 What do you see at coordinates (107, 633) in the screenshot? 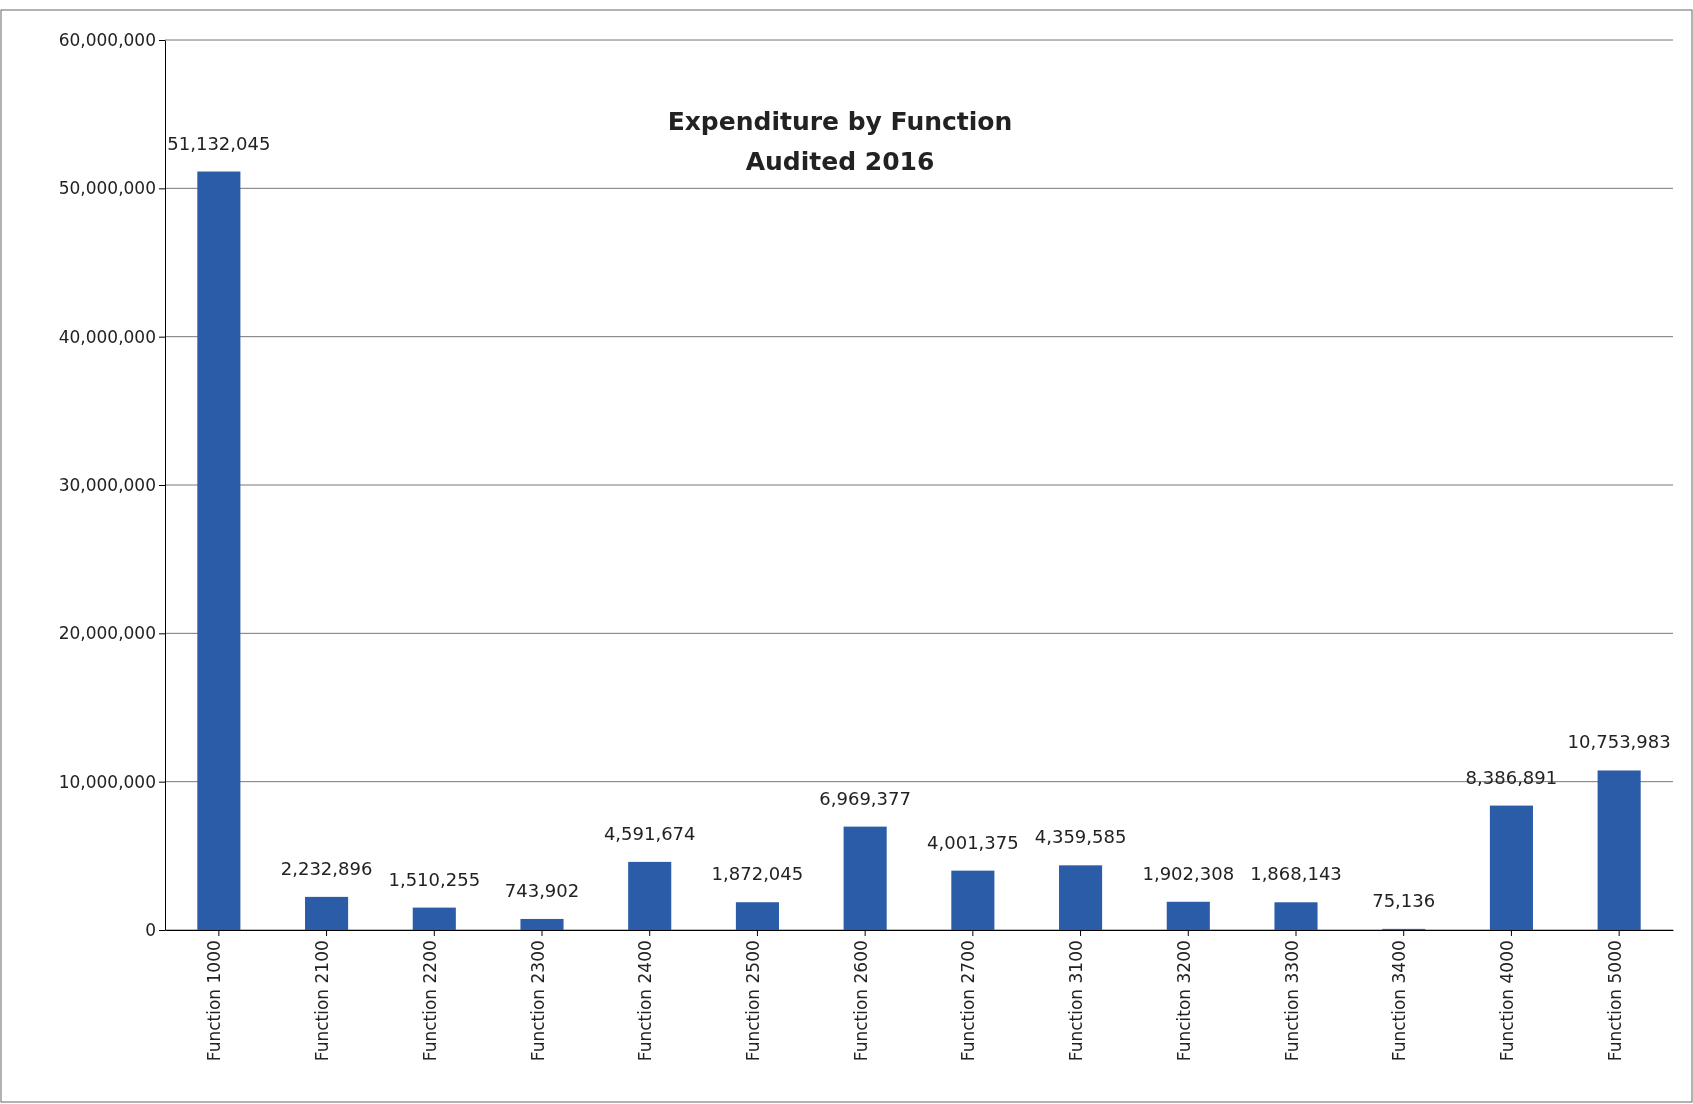
I see `y-tick-label: 20,000,000` at bounding box center [107, 633].